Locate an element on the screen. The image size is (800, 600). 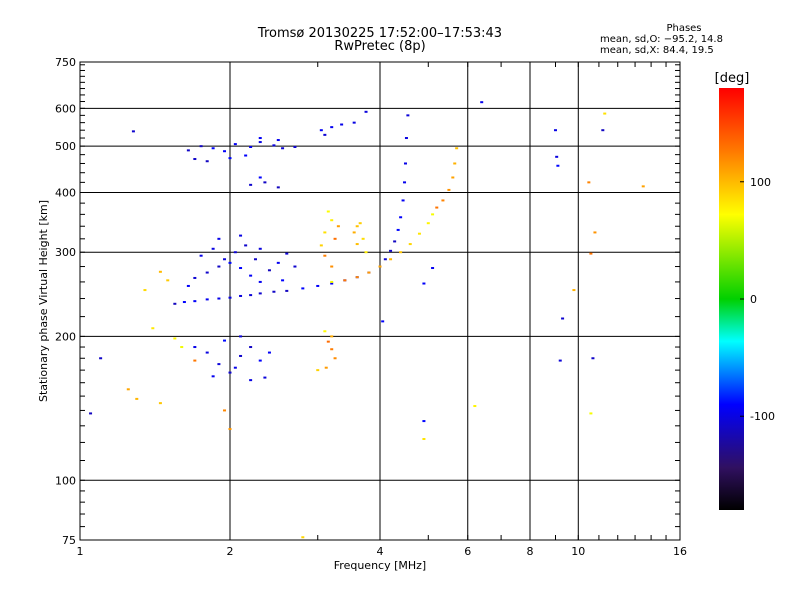
x-tick-label: 2 is located at coordinates (230, 551).